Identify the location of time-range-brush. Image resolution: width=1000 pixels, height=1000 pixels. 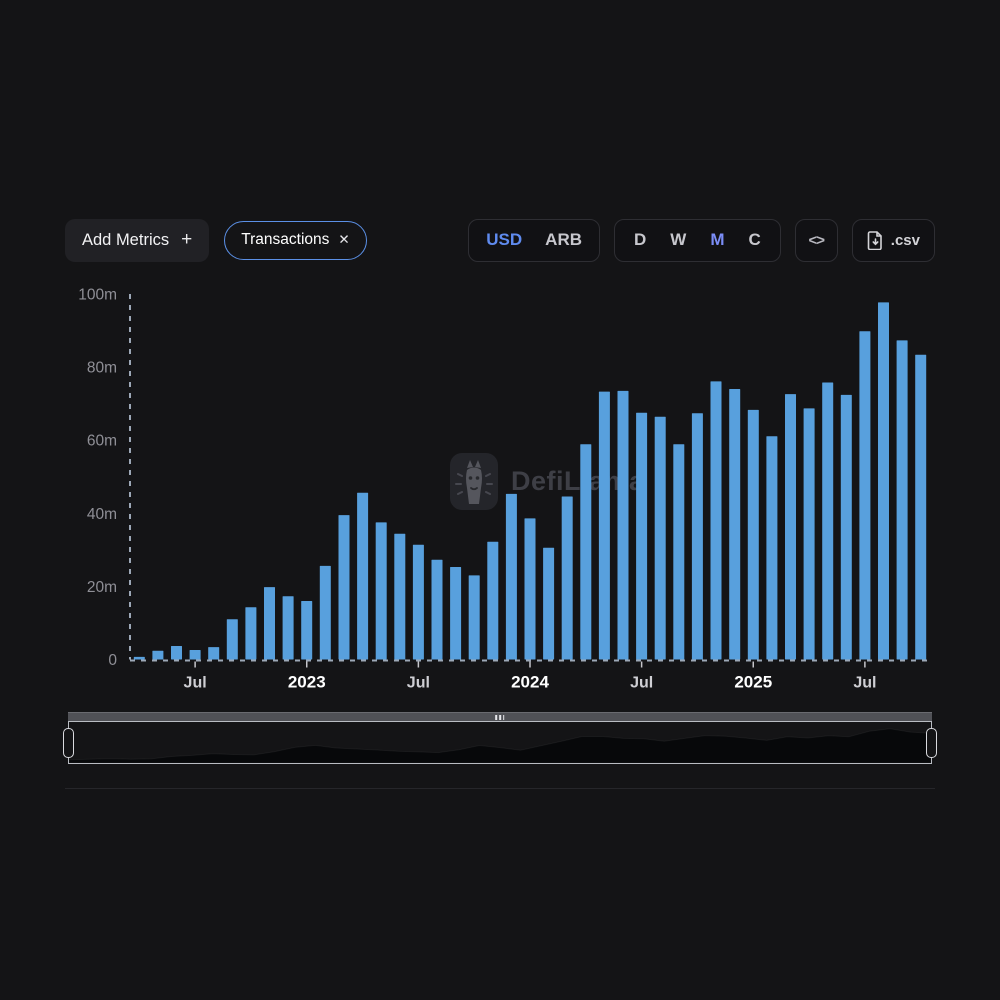
(500, 738).